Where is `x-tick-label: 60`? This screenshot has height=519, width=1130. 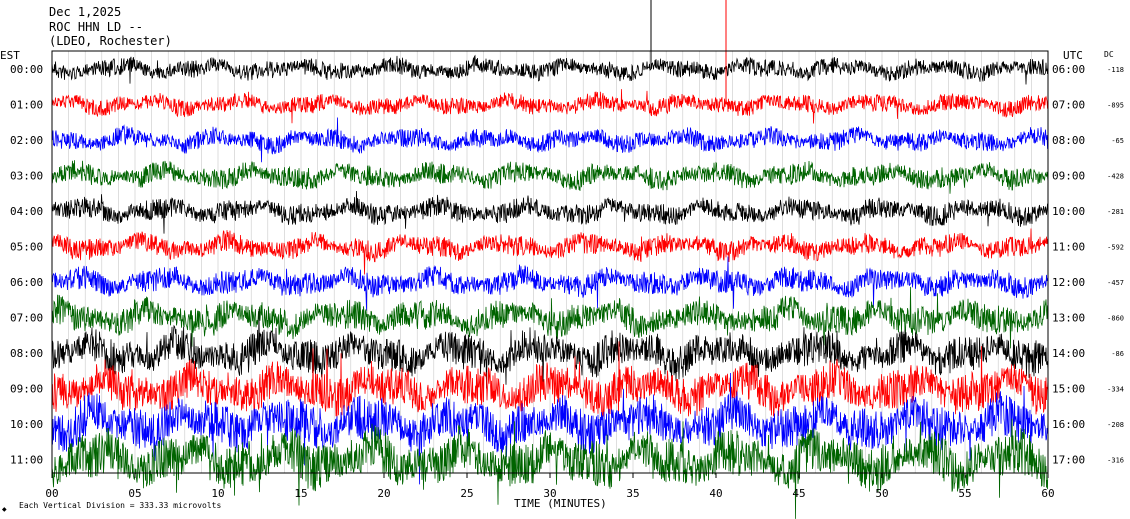 x-tick-label: 60 is located at coordinates (1047, 493).